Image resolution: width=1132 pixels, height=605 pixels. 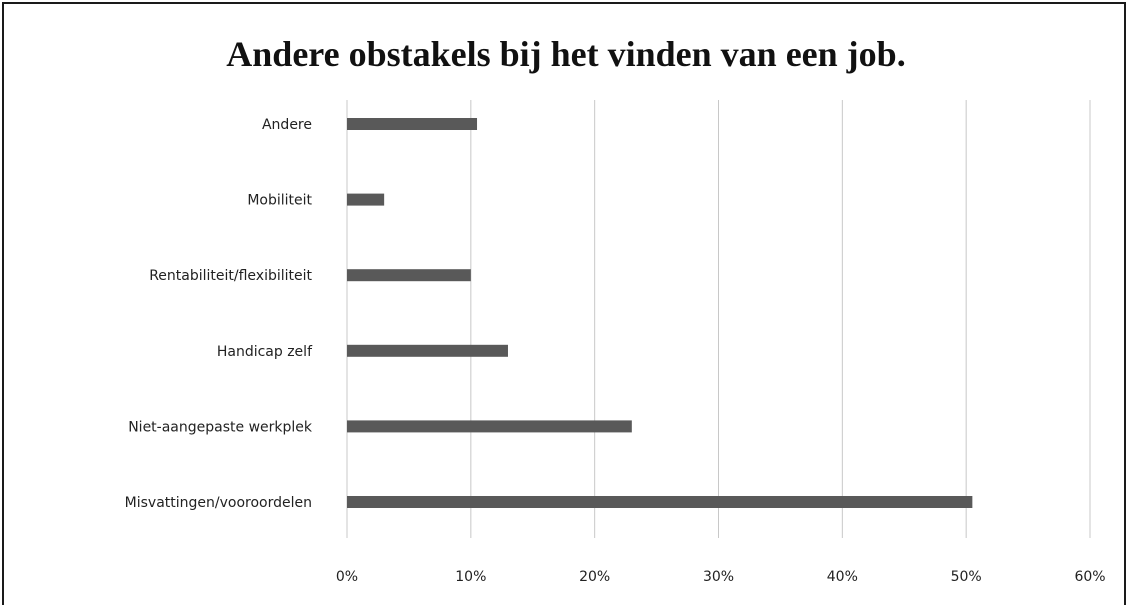 What do you see at coordinates (718, 577) in the screenshot?
I see `x-tick-label: 30%` at bounding box center [718, 577].